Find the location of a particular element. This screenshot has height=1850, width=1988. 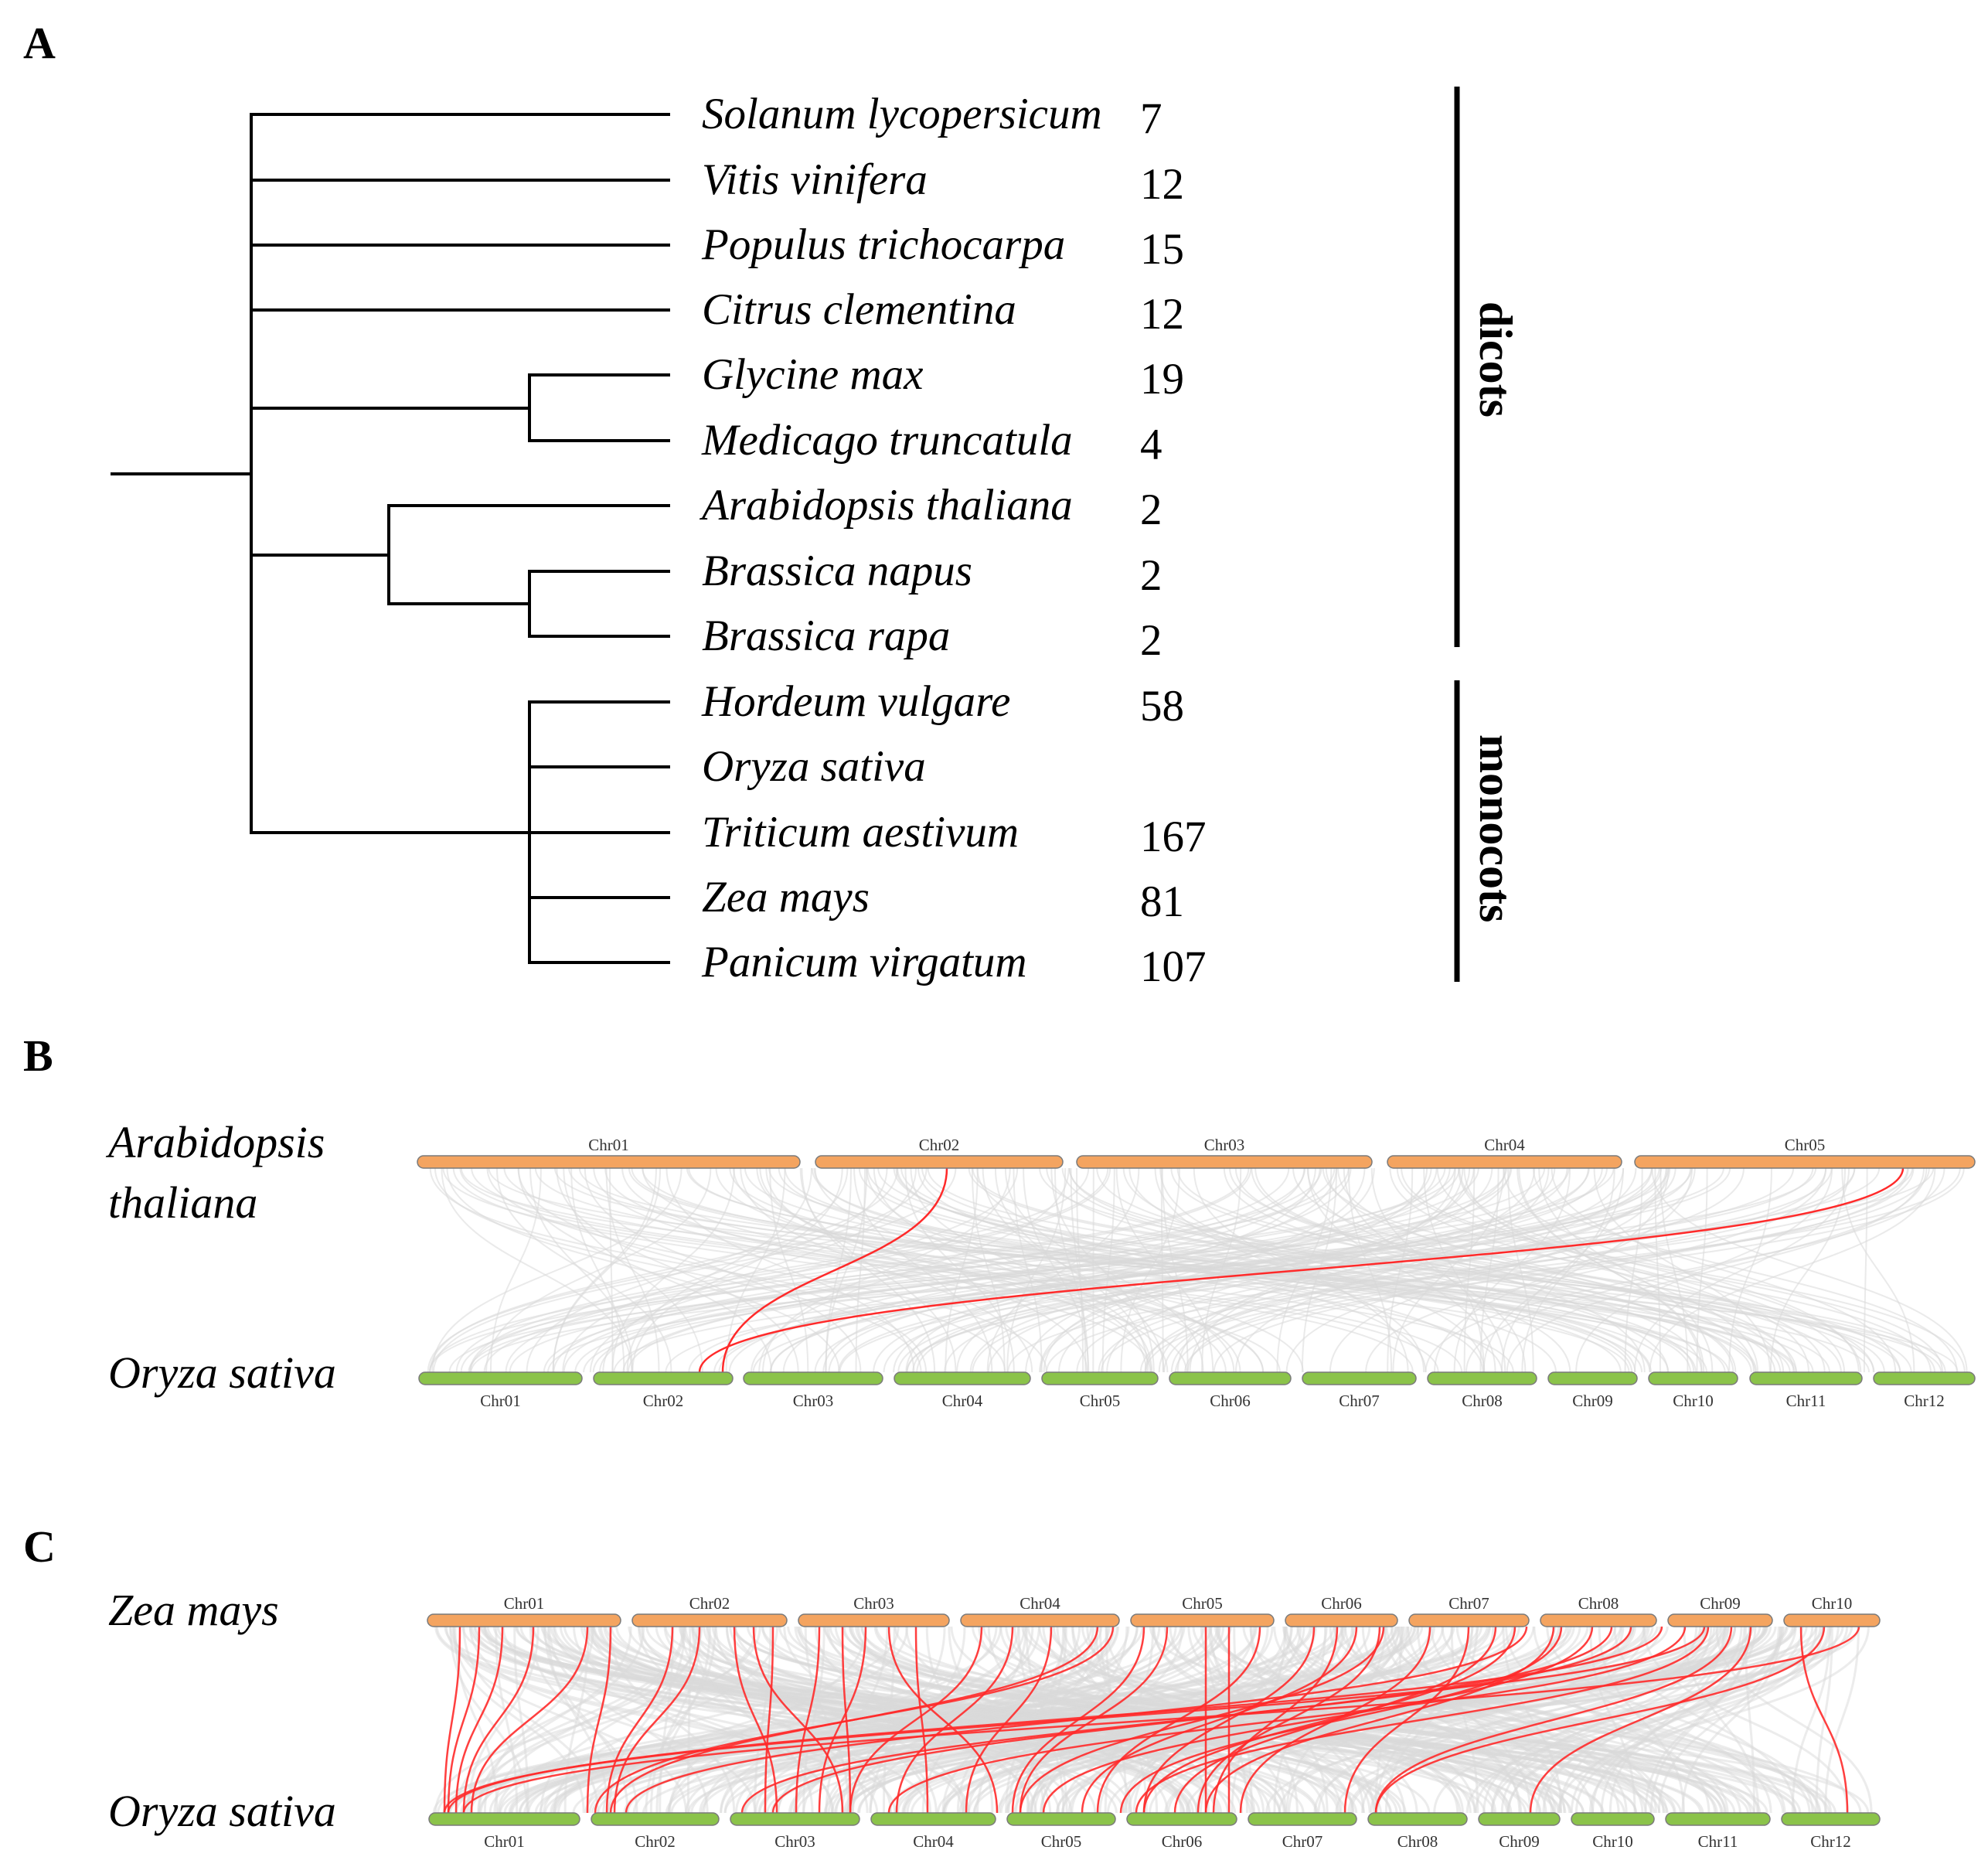

panel-c-bottom-genome: Oryza sativa is located at coordinates (222, 1811).